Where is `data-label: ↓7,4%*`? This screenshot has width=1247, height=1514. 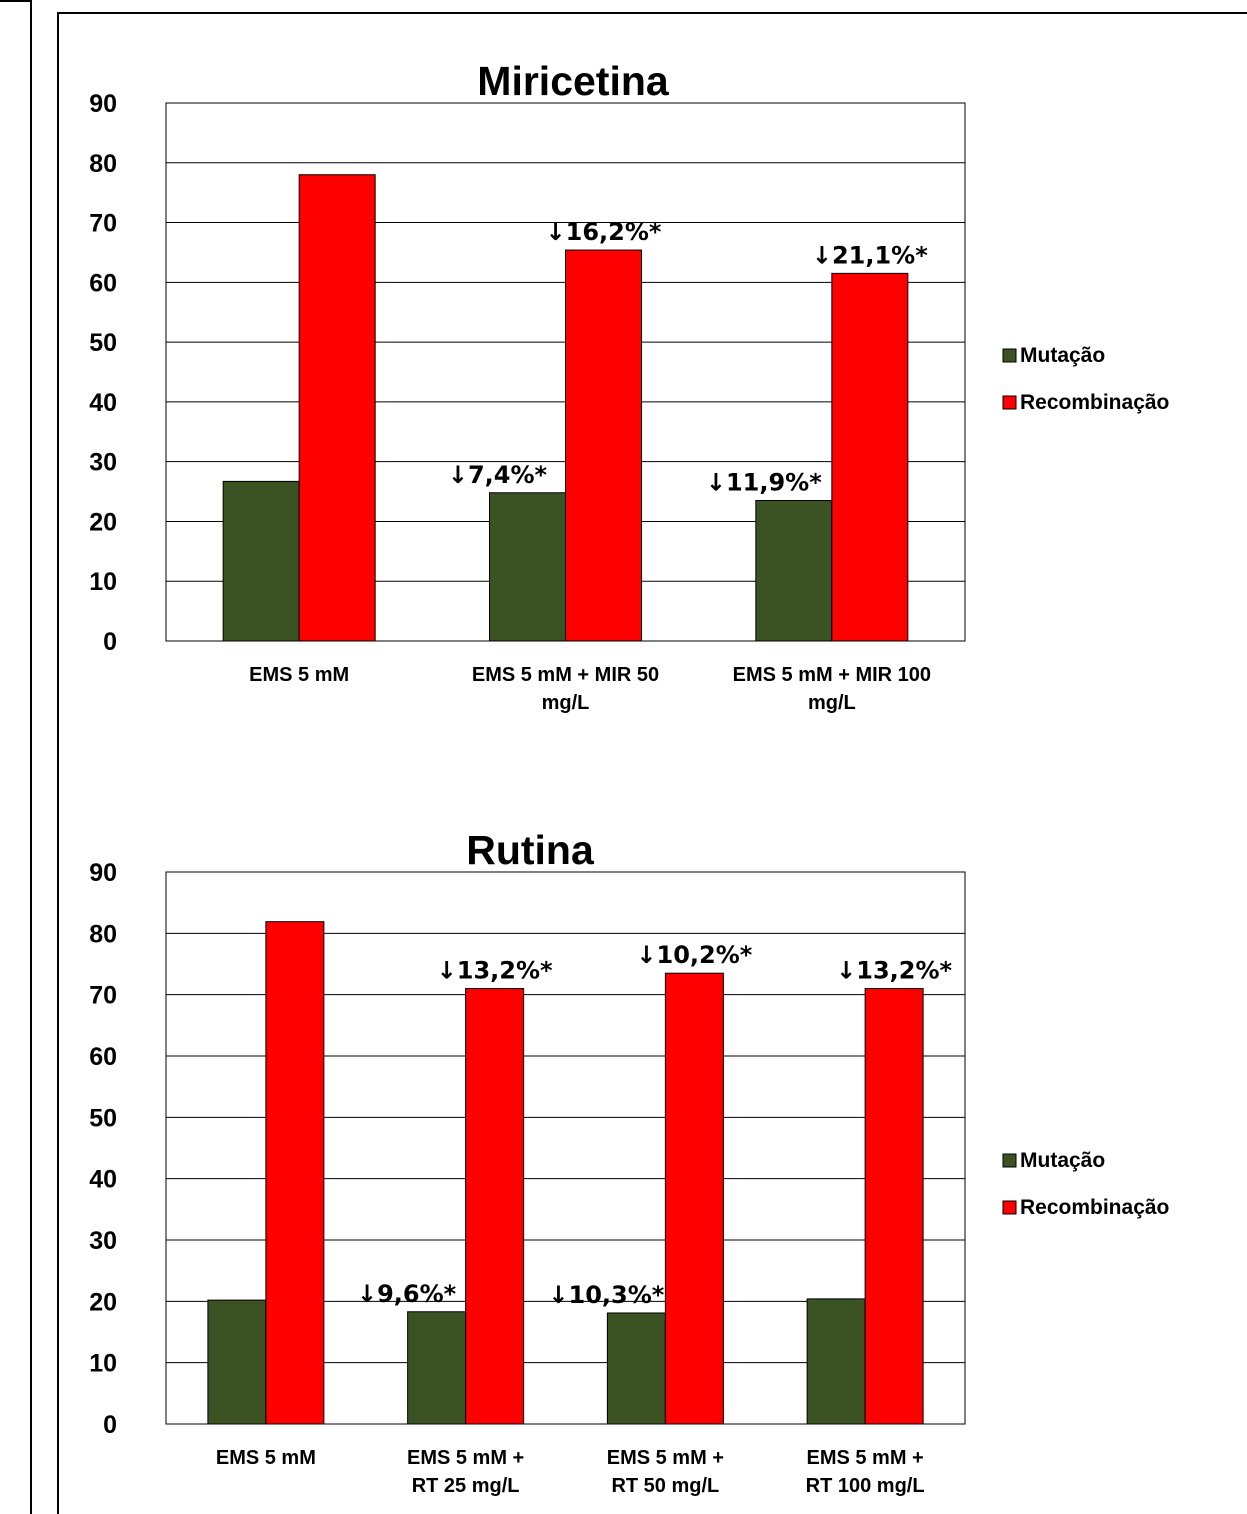 data-label: ↓7,4%* is located at coordinates (498, 475).